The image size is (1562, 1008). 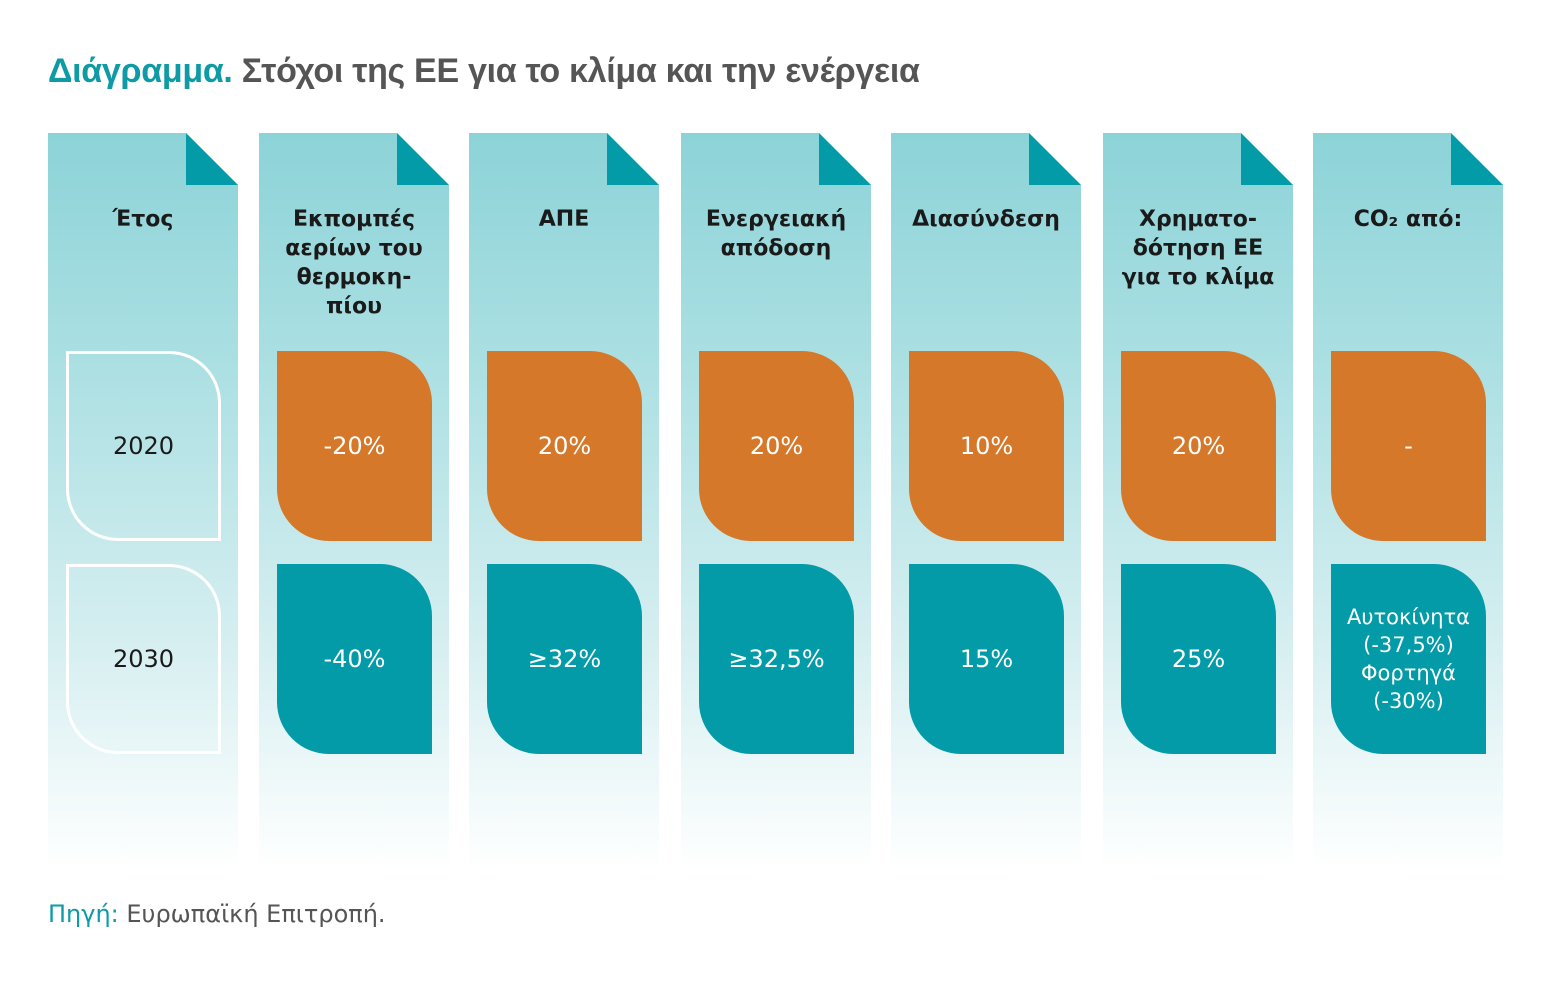 I want to click on target-cell-2030: ≥32%, so click(x=564, y=659).